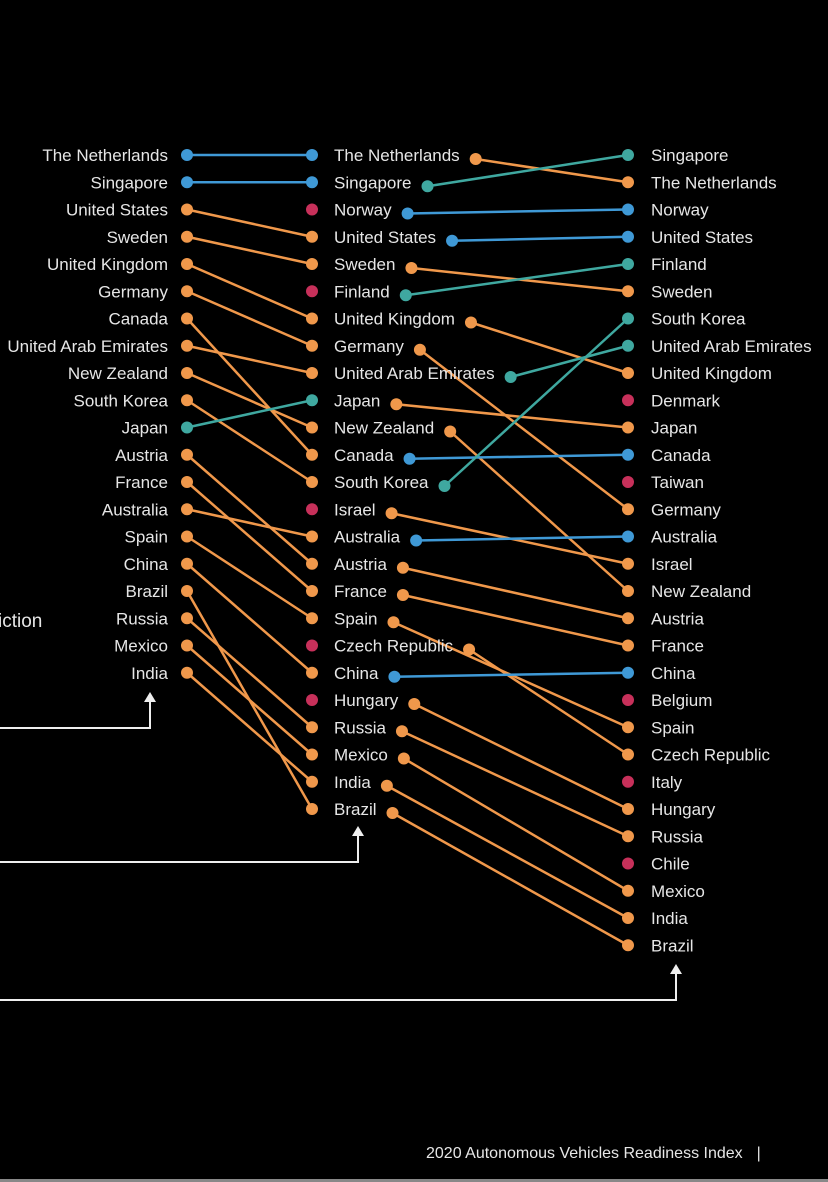 This screenshot has width=828, height=1182. I want to click on connector-right, so click(338, 986).